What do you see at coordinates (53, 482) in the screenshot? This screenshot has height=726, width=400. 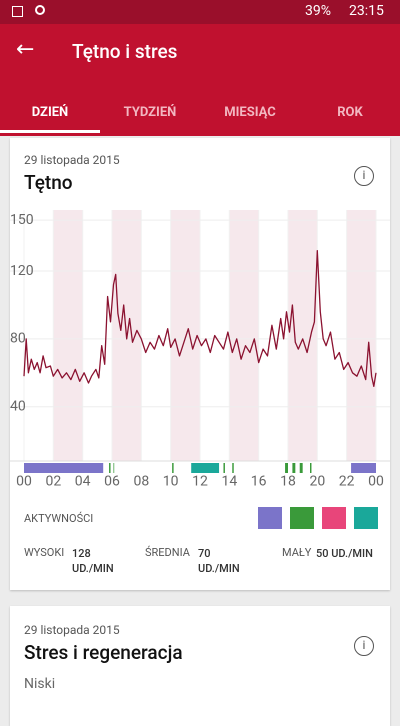 I see `x-tick-label: 02` at bounding box center [53, 482].